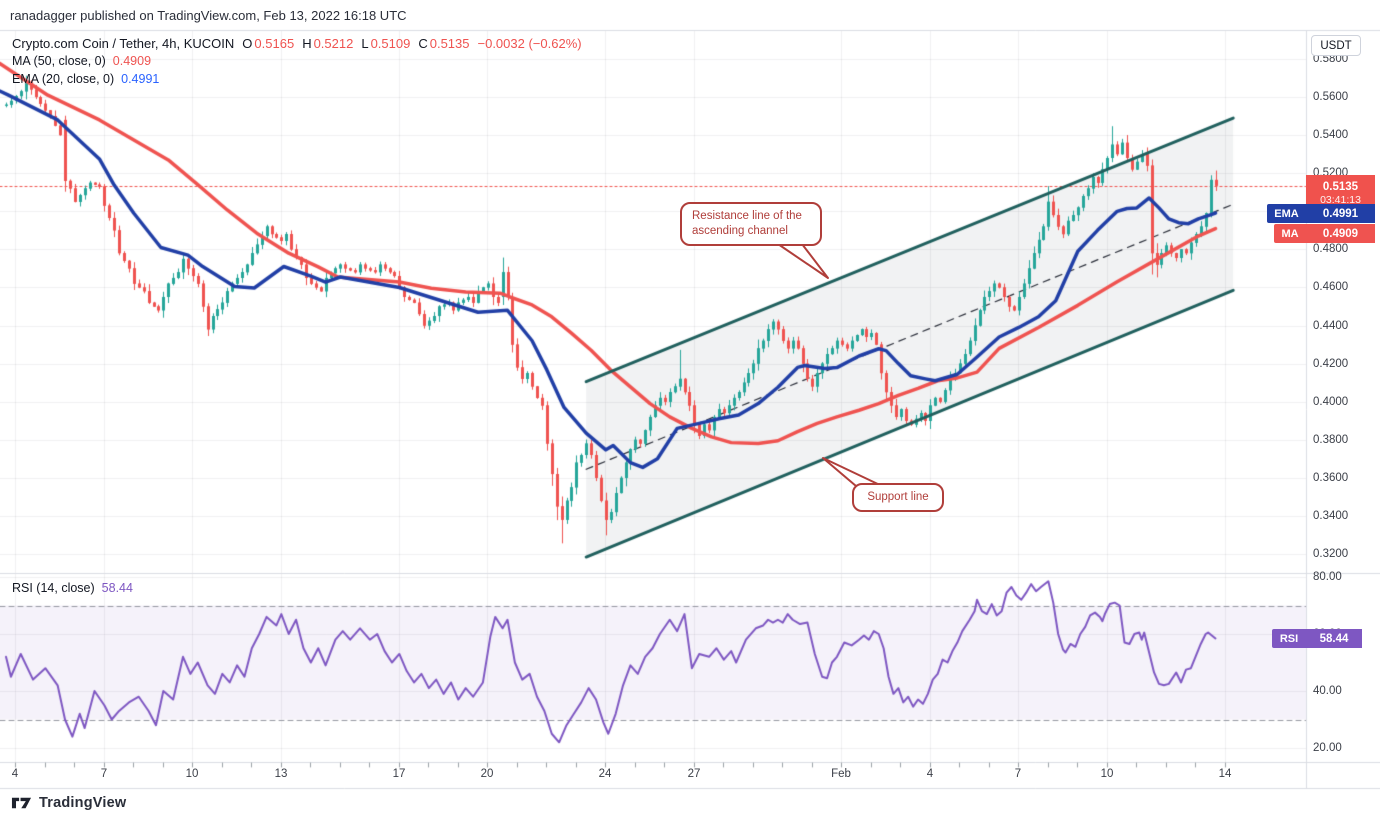 This screenshot has width=1380, height=822. Describe the element at coordinates (59, 61) in the screenshot. I see `ma-label: MA (50, close, 0)` at that location.